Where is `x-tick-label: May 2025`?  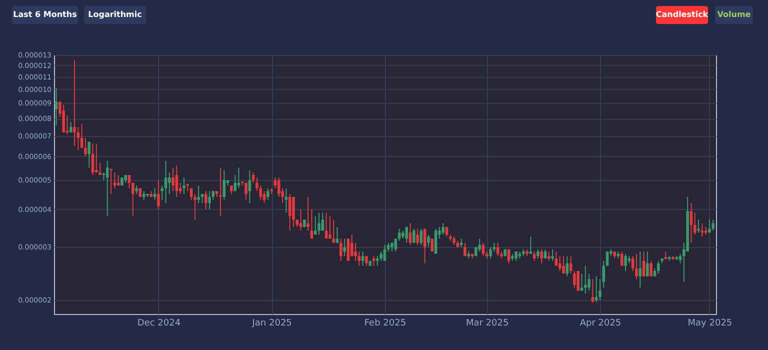 x-tick-label: May 2025 is located at coordinates (710, 323).